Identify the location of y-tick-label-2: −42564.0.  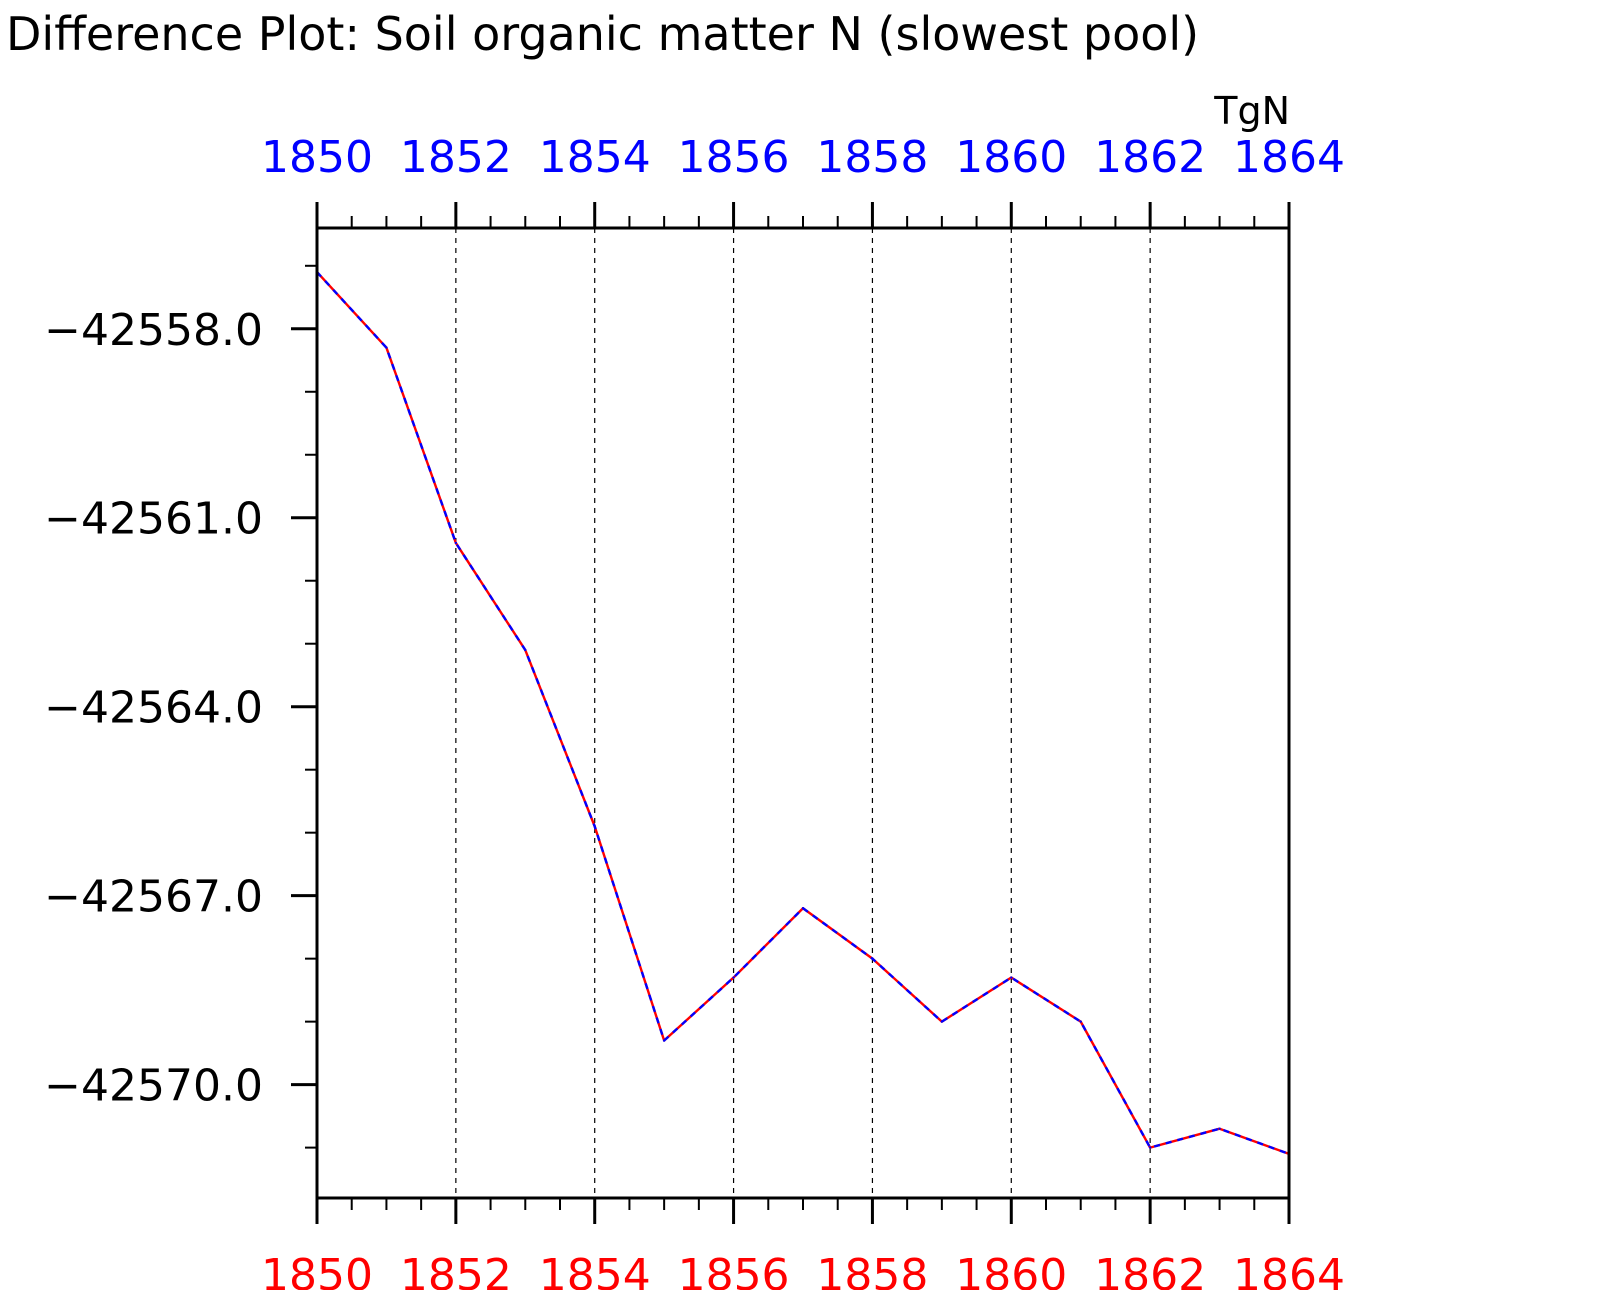
(153, 708).